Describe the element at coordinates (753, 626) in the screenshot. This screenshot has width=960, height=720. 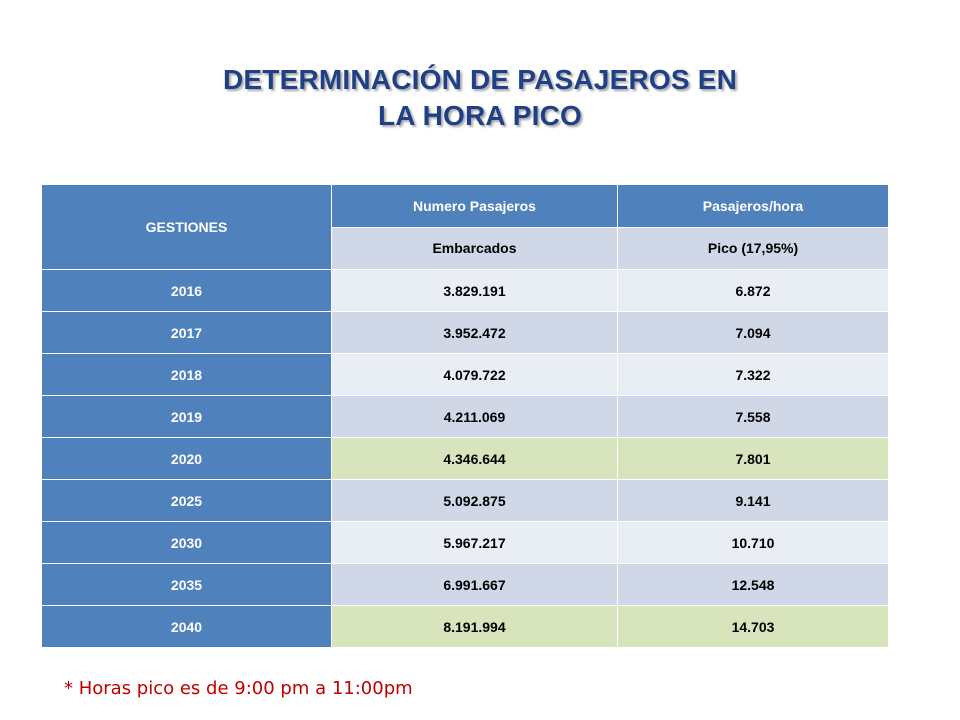
I see `pico-cell: 14.703` at that location.